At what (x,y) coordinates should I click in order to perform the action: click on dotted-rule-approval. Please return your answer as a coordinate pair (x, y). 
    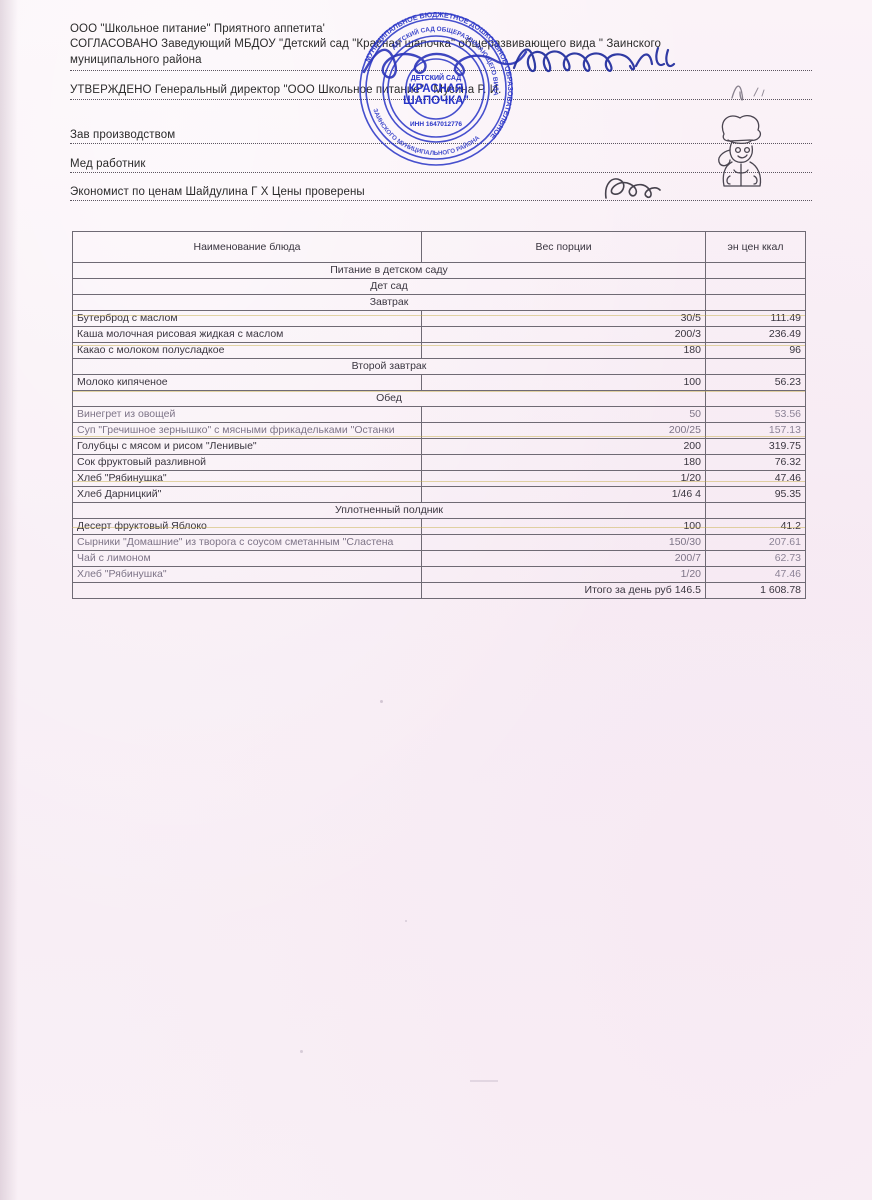
    Looking at the image, I should click on (441, 70).